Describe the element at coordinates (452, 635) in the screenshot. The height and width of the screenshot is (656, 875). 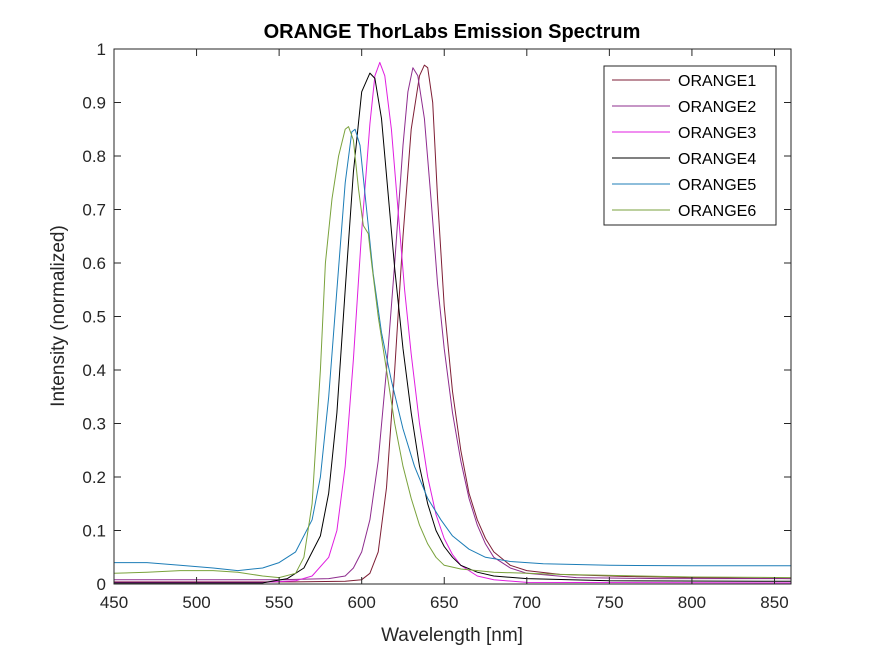
I see `x-axis-label: Wavelength [nm]` at that location.